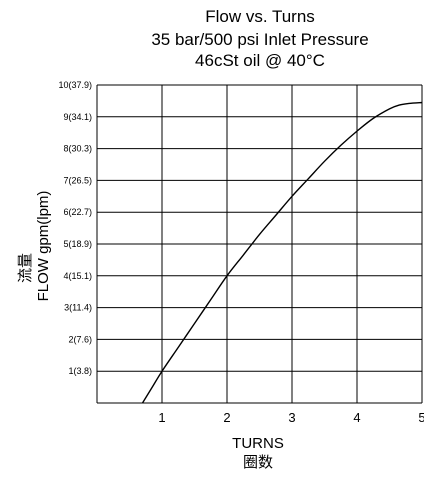 The width and height of the screenshot is (424, 480). Describe the element at coordinates (77, 117) in the screenshot. I see `y-tick-label-9: 9(34.1)` at that location.